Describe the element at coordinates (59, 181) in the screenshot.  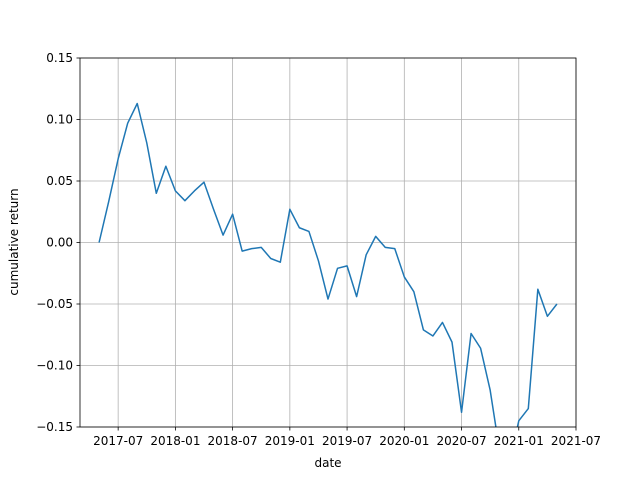
I see `y-tick-label: 0.05` at that location.